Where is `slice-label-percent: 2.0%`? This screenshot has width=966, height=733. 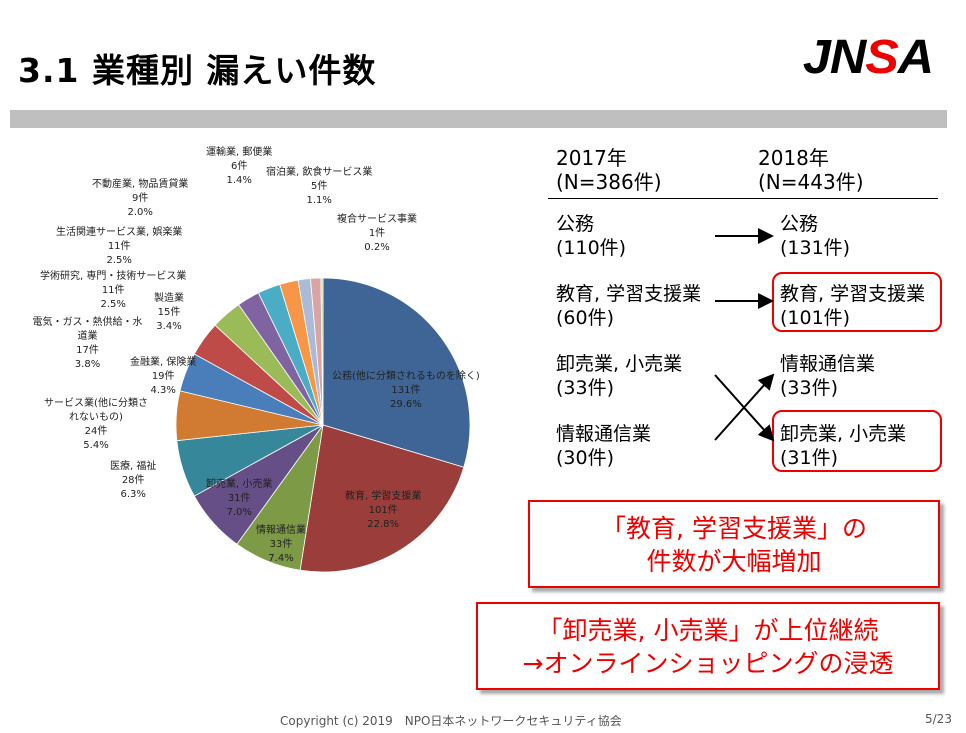
slice-label-percent: 2.0% is located at coordinates (140, 212).